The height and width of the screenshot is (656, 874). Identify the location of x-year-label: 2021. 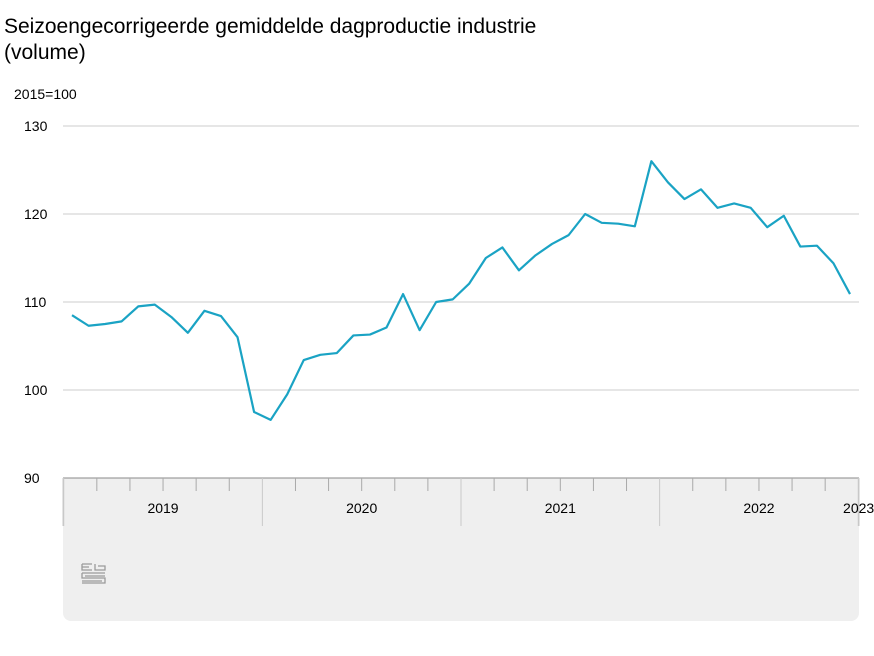
(560, 508).